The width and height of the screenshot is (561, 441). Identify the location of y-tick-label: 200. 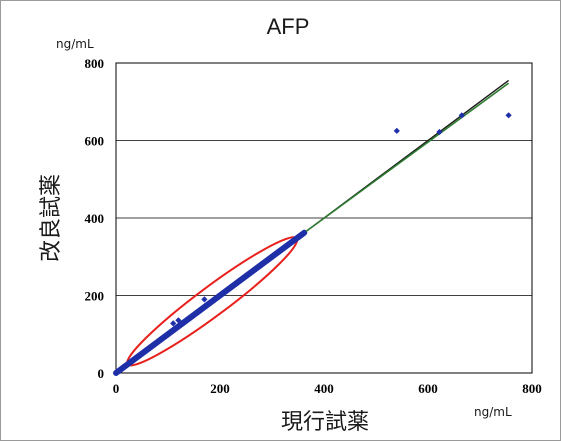
(95, 296).